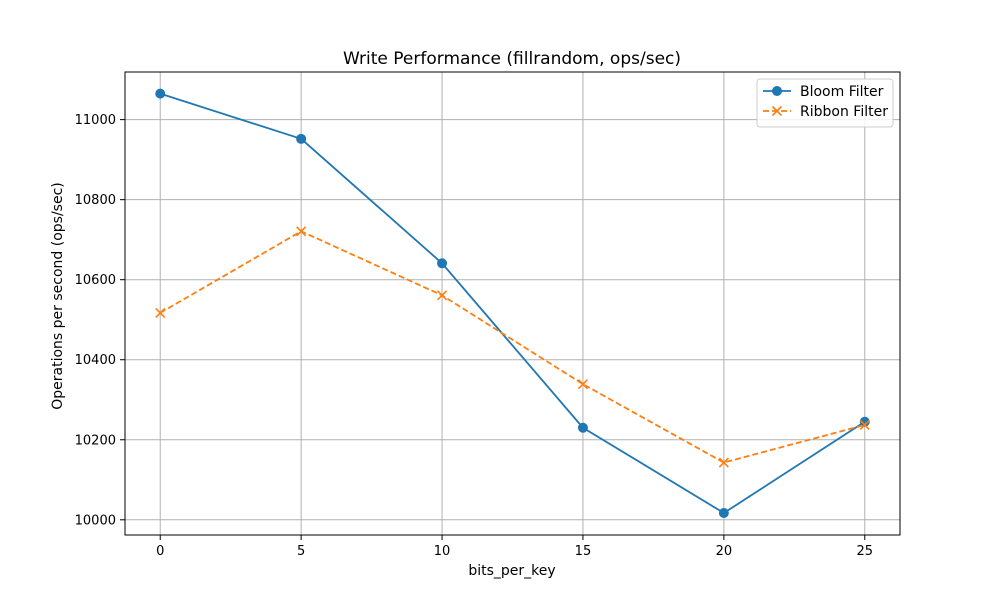 The image size is (1000, 600). I want to click on legend-entry-bloom-filter: Bloom Filter, so click(823, 92).